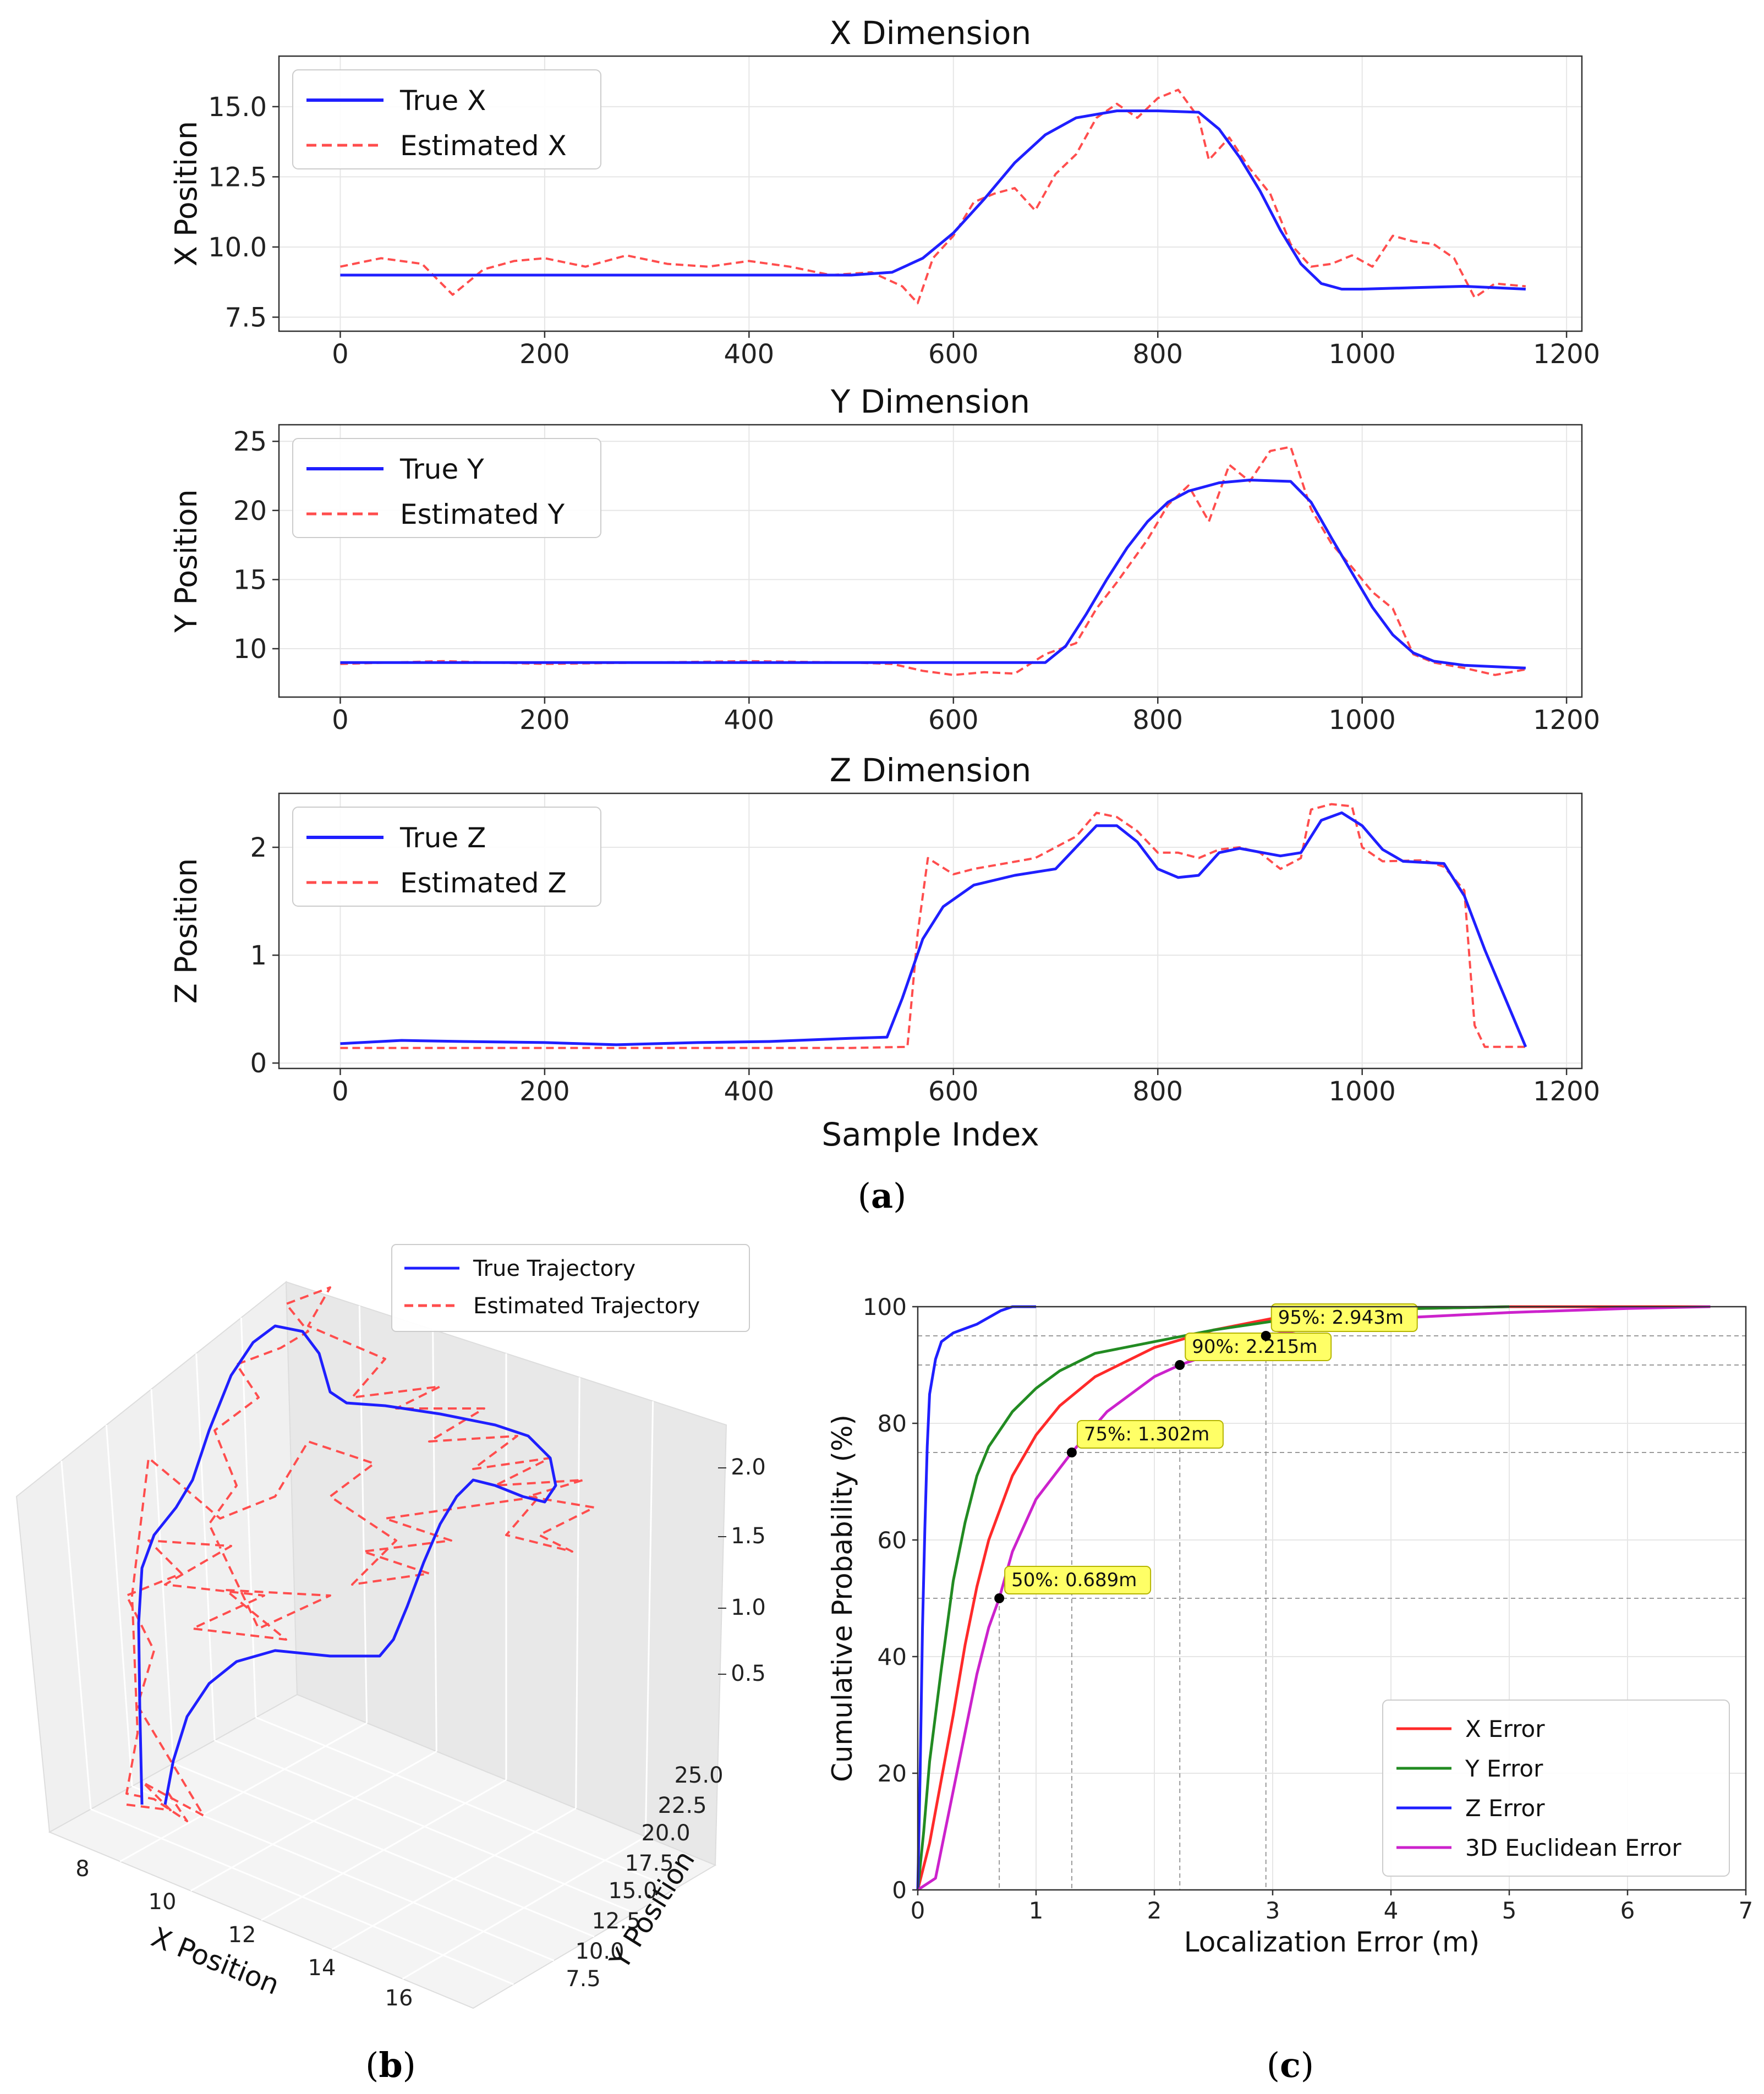 The width and height of the screenshot is (1764, 2094). Describe the element at coordinates (930, 770) in the screenshot. I see `chart-title: Z Dimension` at that location.